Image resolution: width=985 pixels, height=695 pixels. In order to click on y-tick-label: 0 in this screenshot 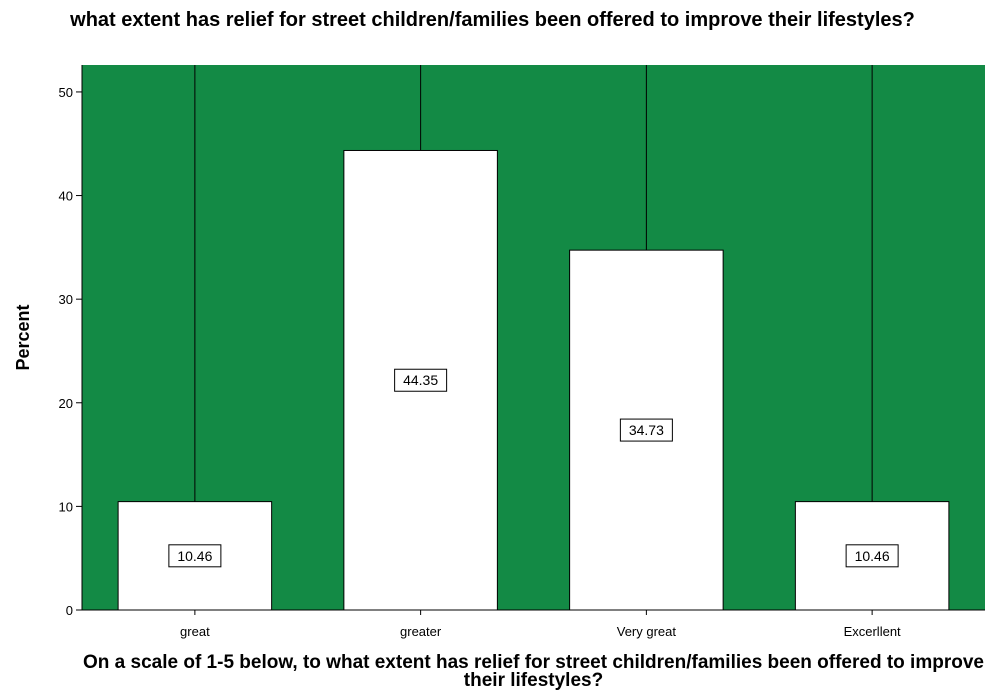, I will do `click(69, 610)`.